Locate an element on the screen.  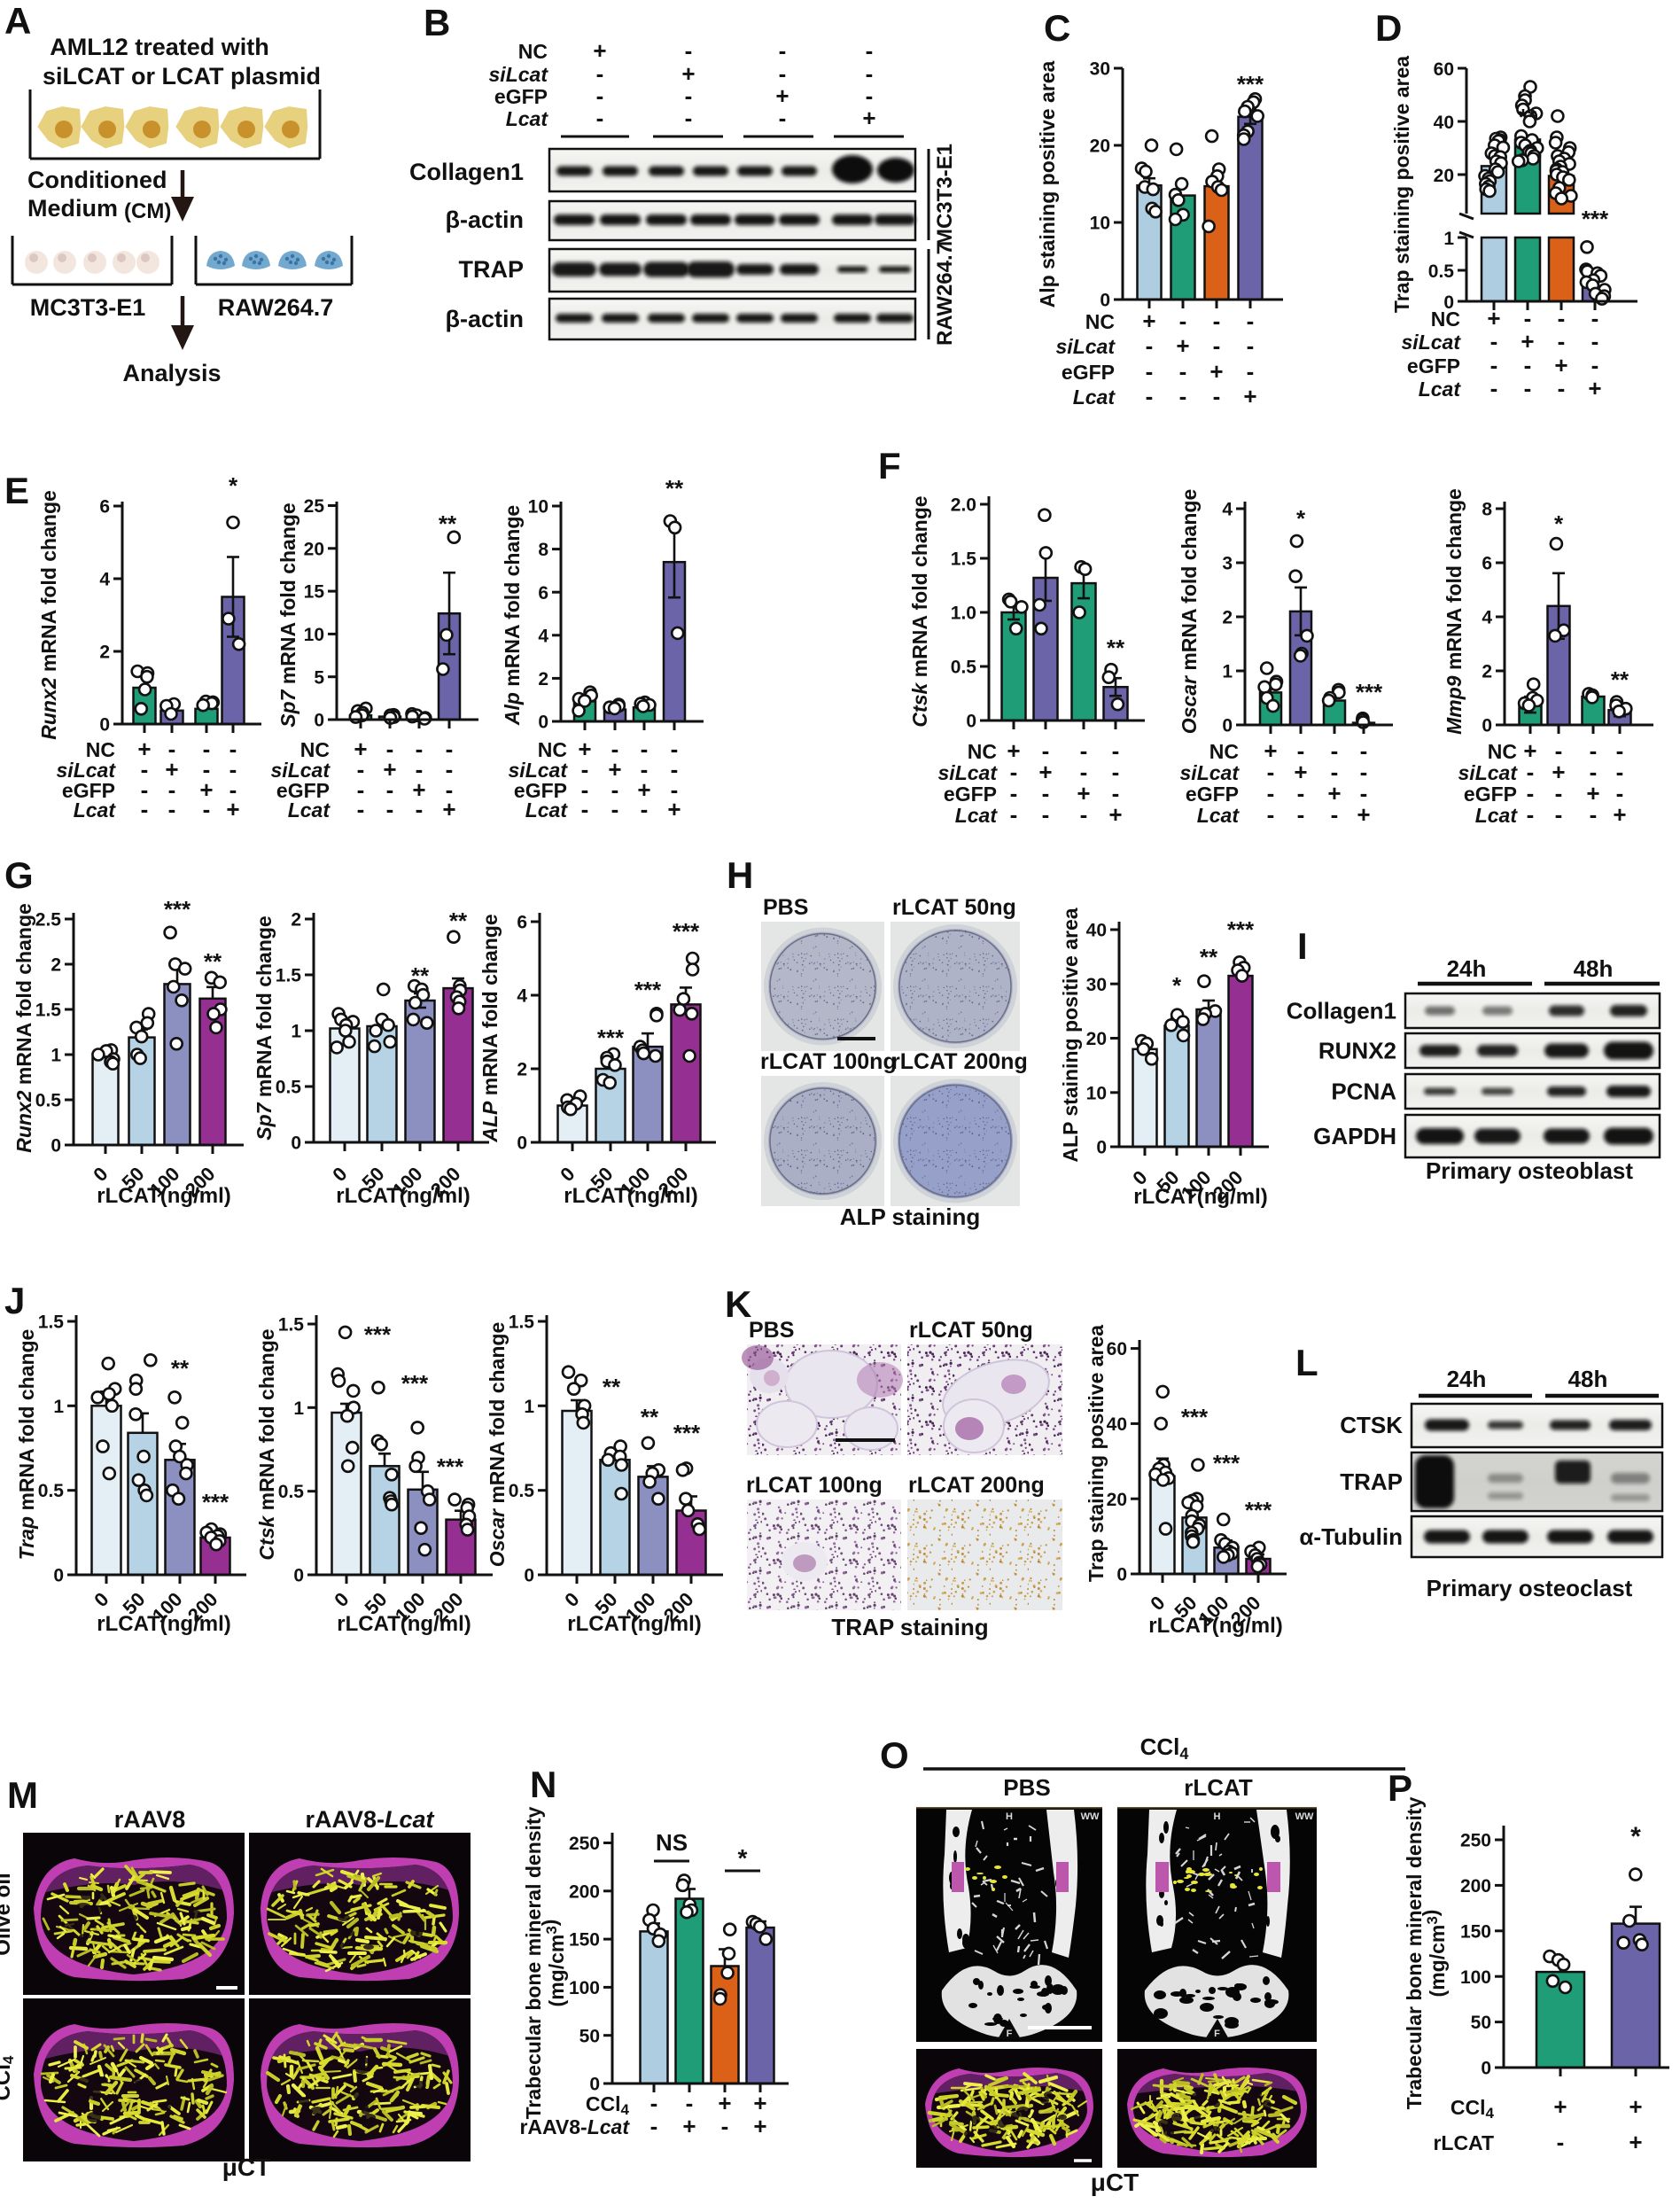
svg-text: H is located at coordinates (740, 875).